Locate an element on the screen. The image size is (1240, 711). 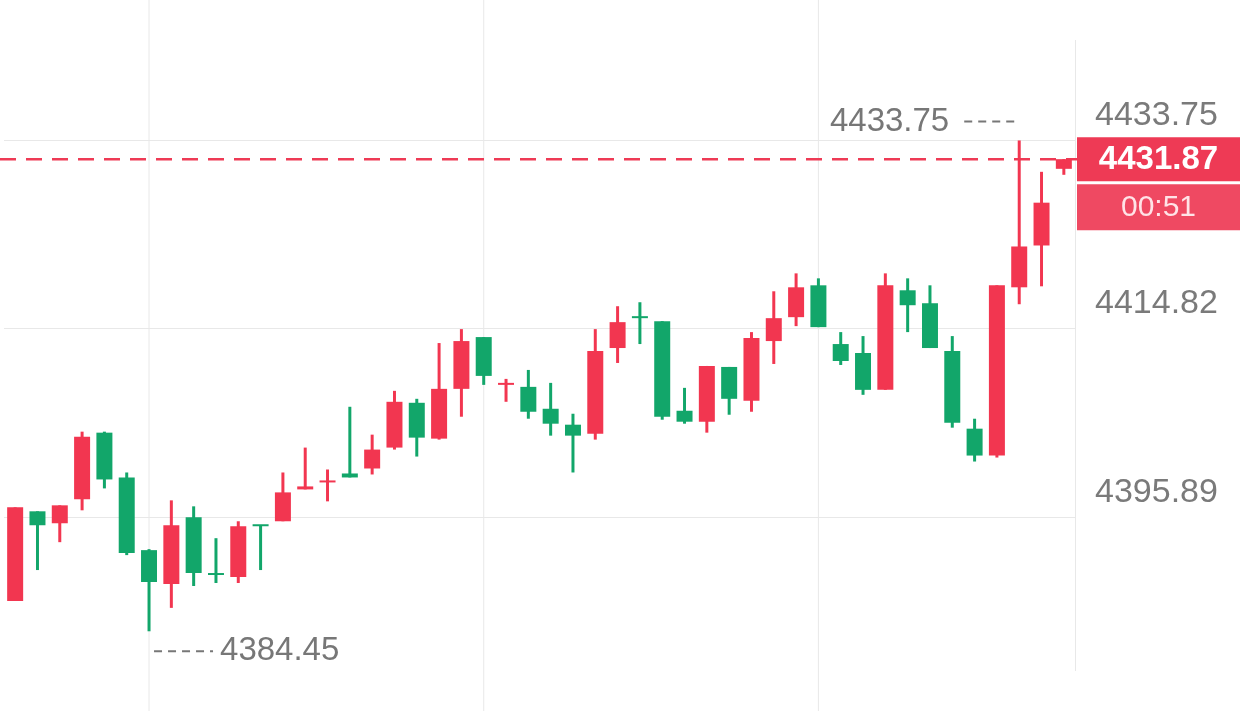
text: 00:51 is located at coordinates (1158, 206).